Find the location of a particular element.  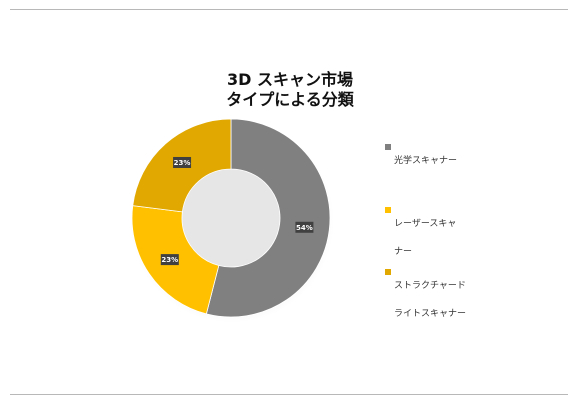

legend-label-structured-light: ストラクチャード ライトスキャナー is located at coordinates (429, 293).